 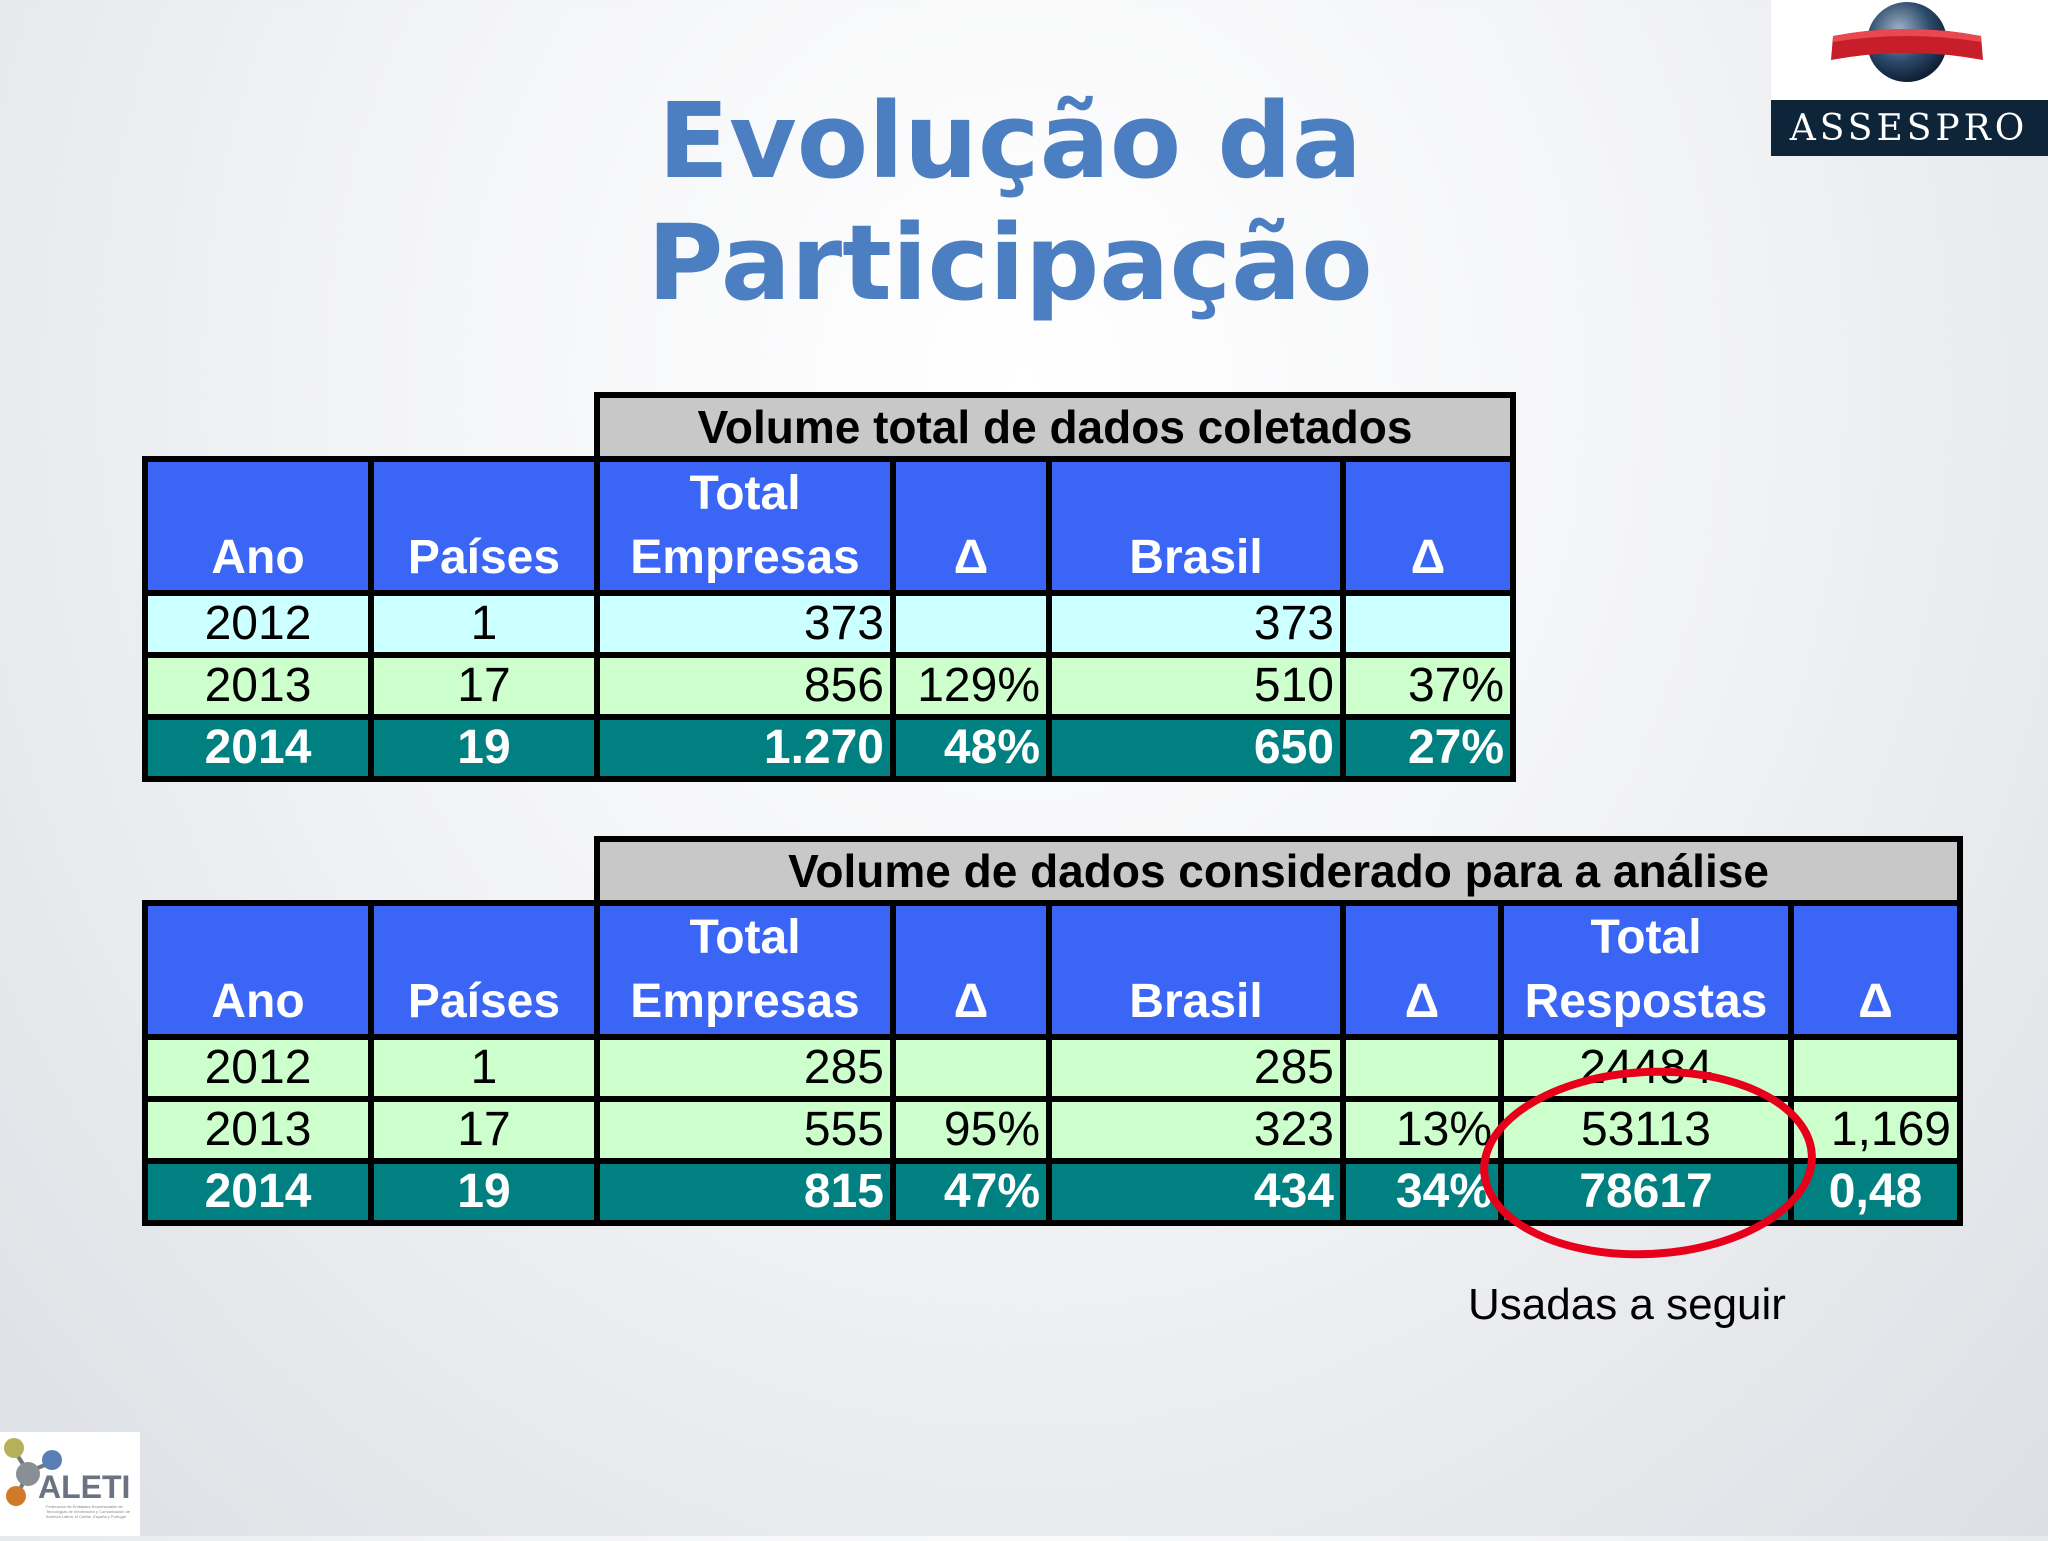 What do you see at coordinates (1055, 427) in the screenshot?
I see `table-caption: Volume total de dados coletados` at bounding box center [1055, 427].